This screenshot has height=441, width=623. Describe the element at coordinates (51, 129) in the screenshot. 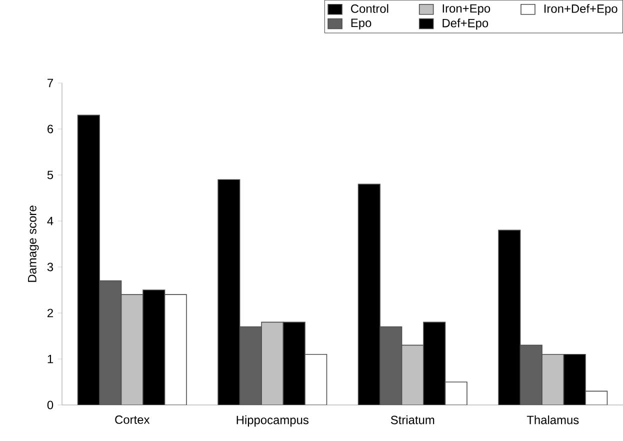

I see `y-tick-label: 6` at that location.